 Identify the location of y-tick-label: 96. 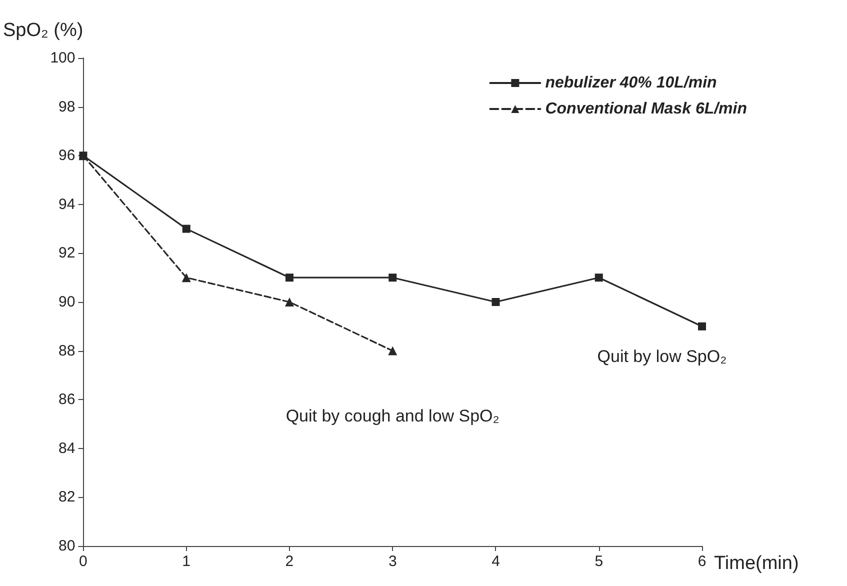
(67, 155).